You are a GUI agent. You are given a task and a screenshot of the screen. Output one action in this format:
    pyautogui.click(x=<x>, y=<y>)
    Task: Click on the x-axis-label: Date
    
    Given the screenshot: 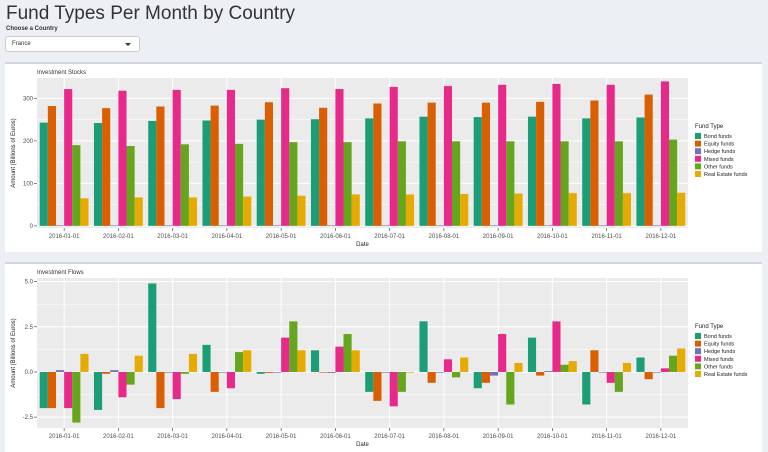 What is the action you would take?
    pyautogui.click(x=362, y=245)
    